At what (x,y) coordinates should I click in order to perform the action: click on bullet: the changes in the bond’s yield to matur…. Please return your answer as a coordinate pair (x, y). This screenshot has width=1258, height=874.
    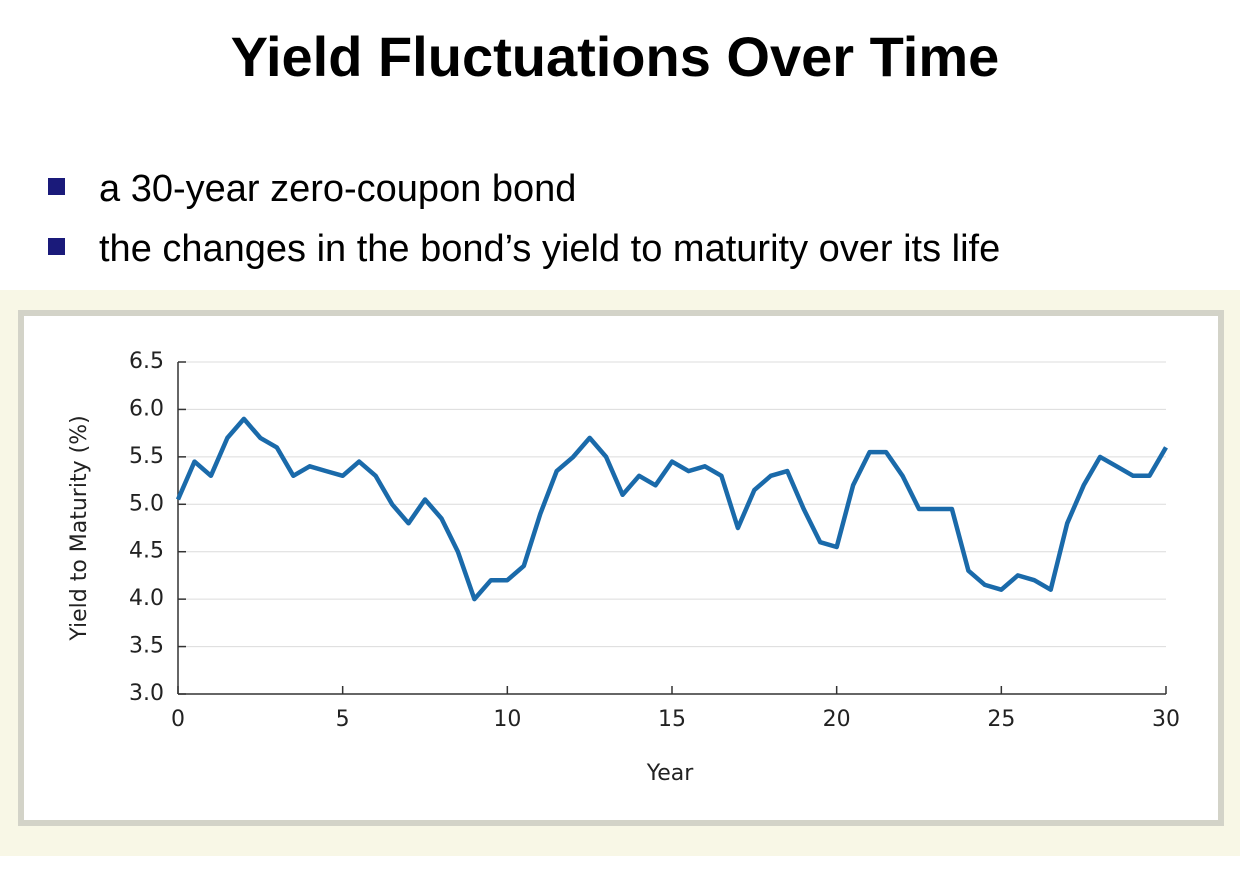
    Looking at the image, I should click on (524, 252).